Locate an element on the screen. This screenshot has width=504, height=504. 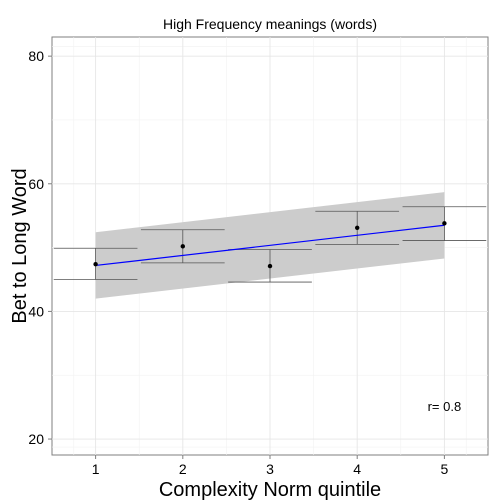
x-tick-label: 3 is located at coordinates (270, 469).